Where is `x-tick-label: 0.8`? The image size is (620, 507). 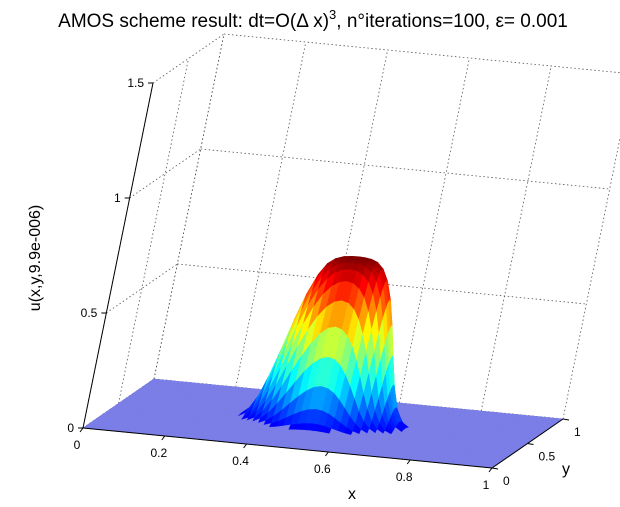 x-tick-label: 0.8 is located at coordinates (404, 477).